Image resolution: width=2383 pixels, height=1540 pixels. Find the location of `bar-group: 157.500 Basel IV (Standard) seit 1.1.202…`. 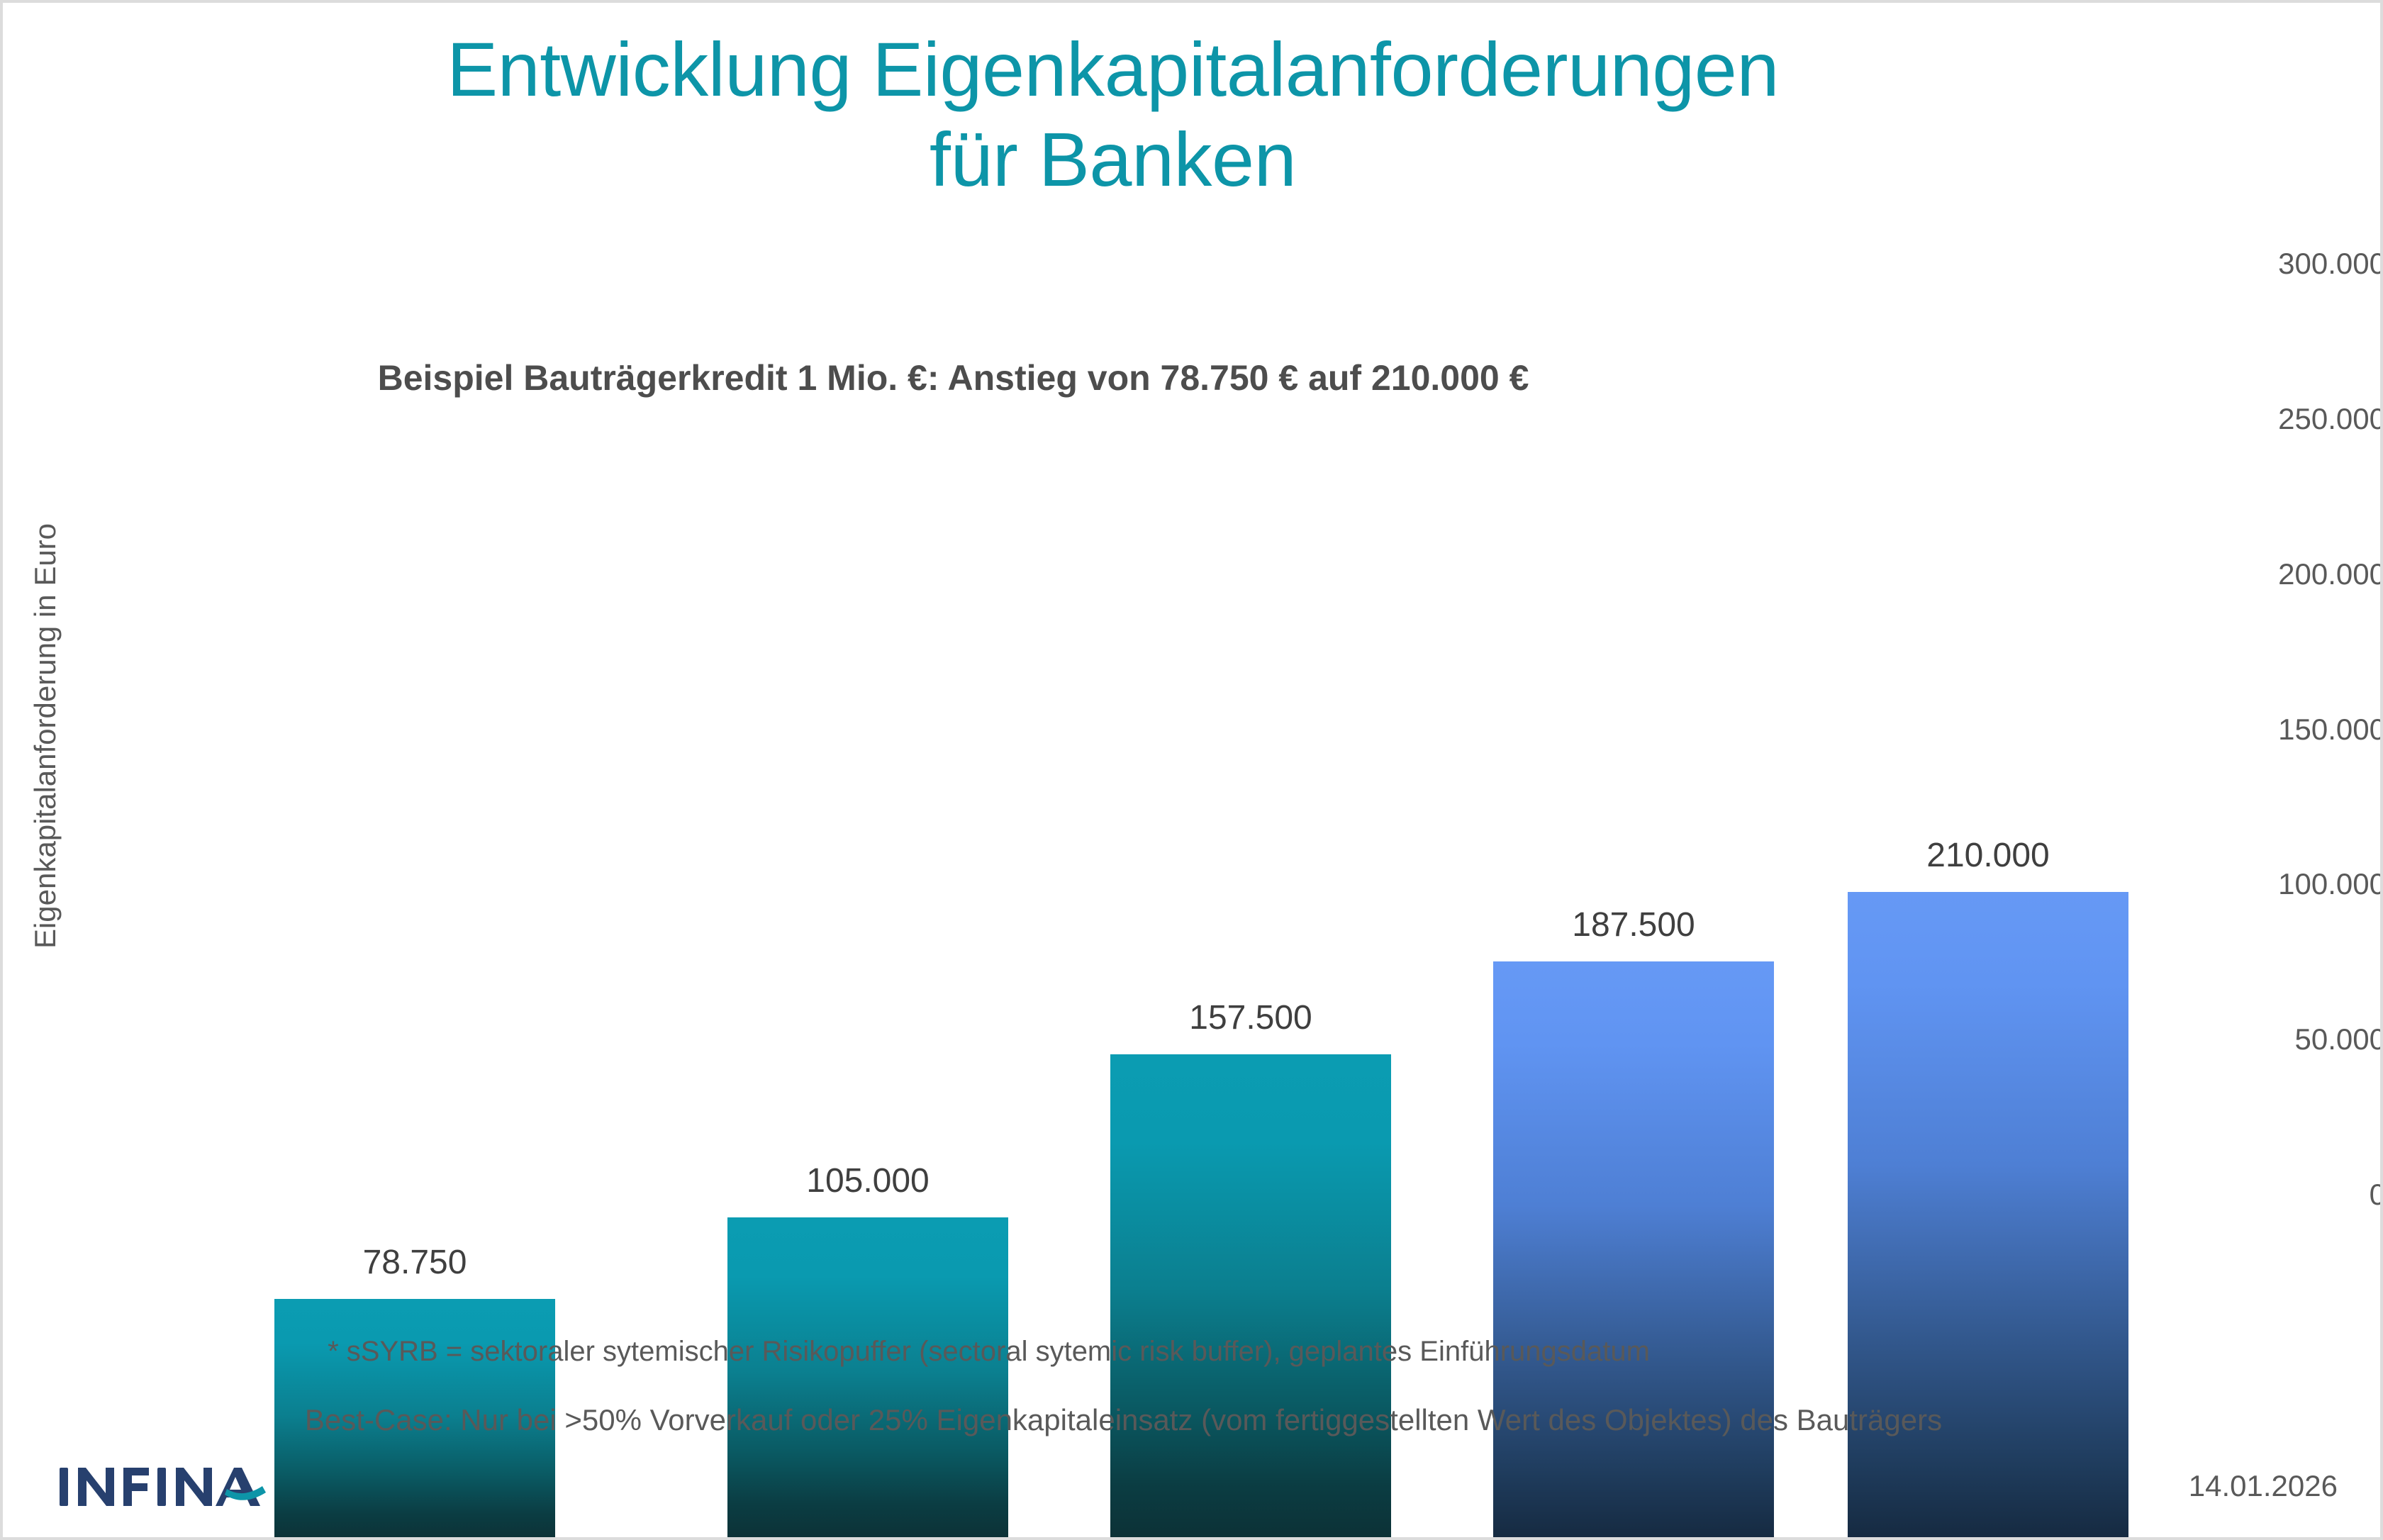

bar-group: 157.500 Basel IV (Standard) seit 1.1.202… is located at coordinates (1250, 944).